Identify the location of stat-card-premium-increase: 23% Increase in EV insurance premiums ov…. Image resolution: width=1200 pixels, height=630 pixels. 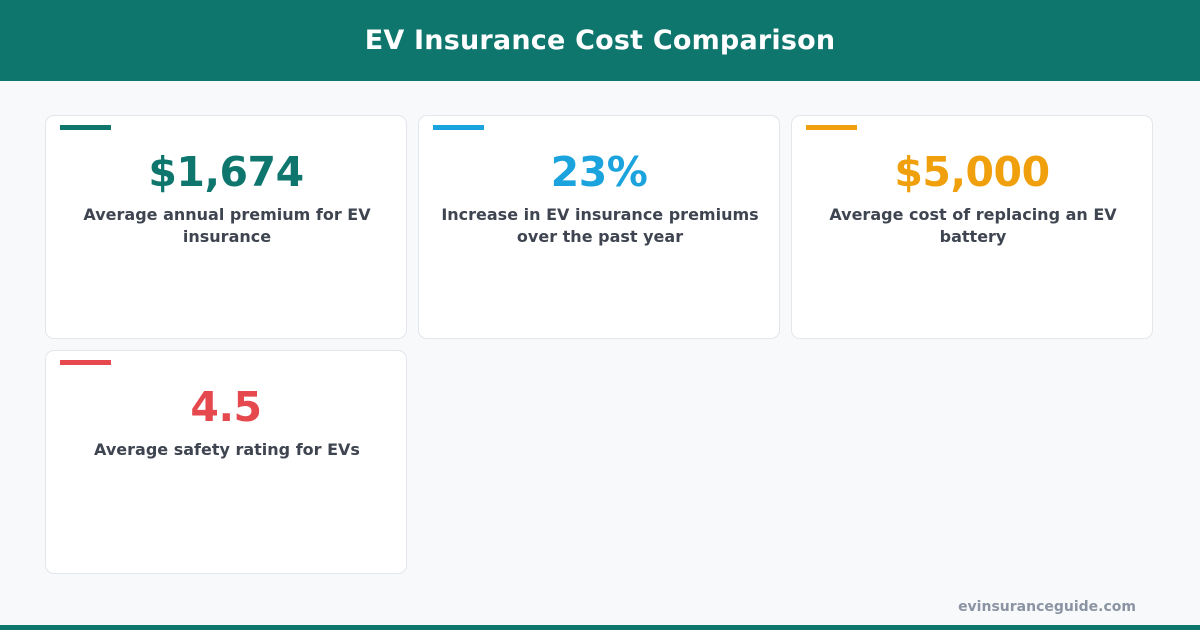
(599, 227).